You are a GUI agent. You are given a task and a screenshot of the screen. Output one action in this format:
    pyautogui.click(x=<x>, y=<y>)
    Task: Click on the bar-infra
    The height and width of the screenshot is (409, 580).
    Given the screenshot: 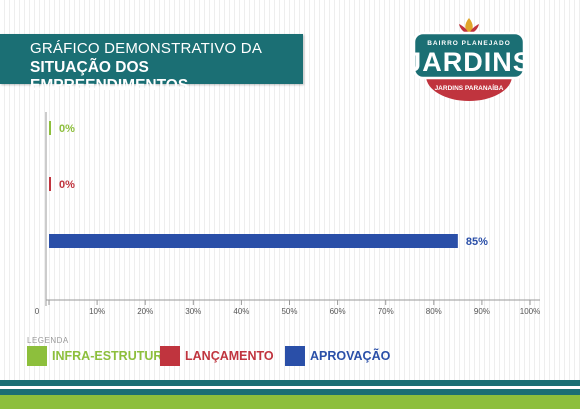 What is the action you would take?
    pyautogui.click(x=50, y=128)
    